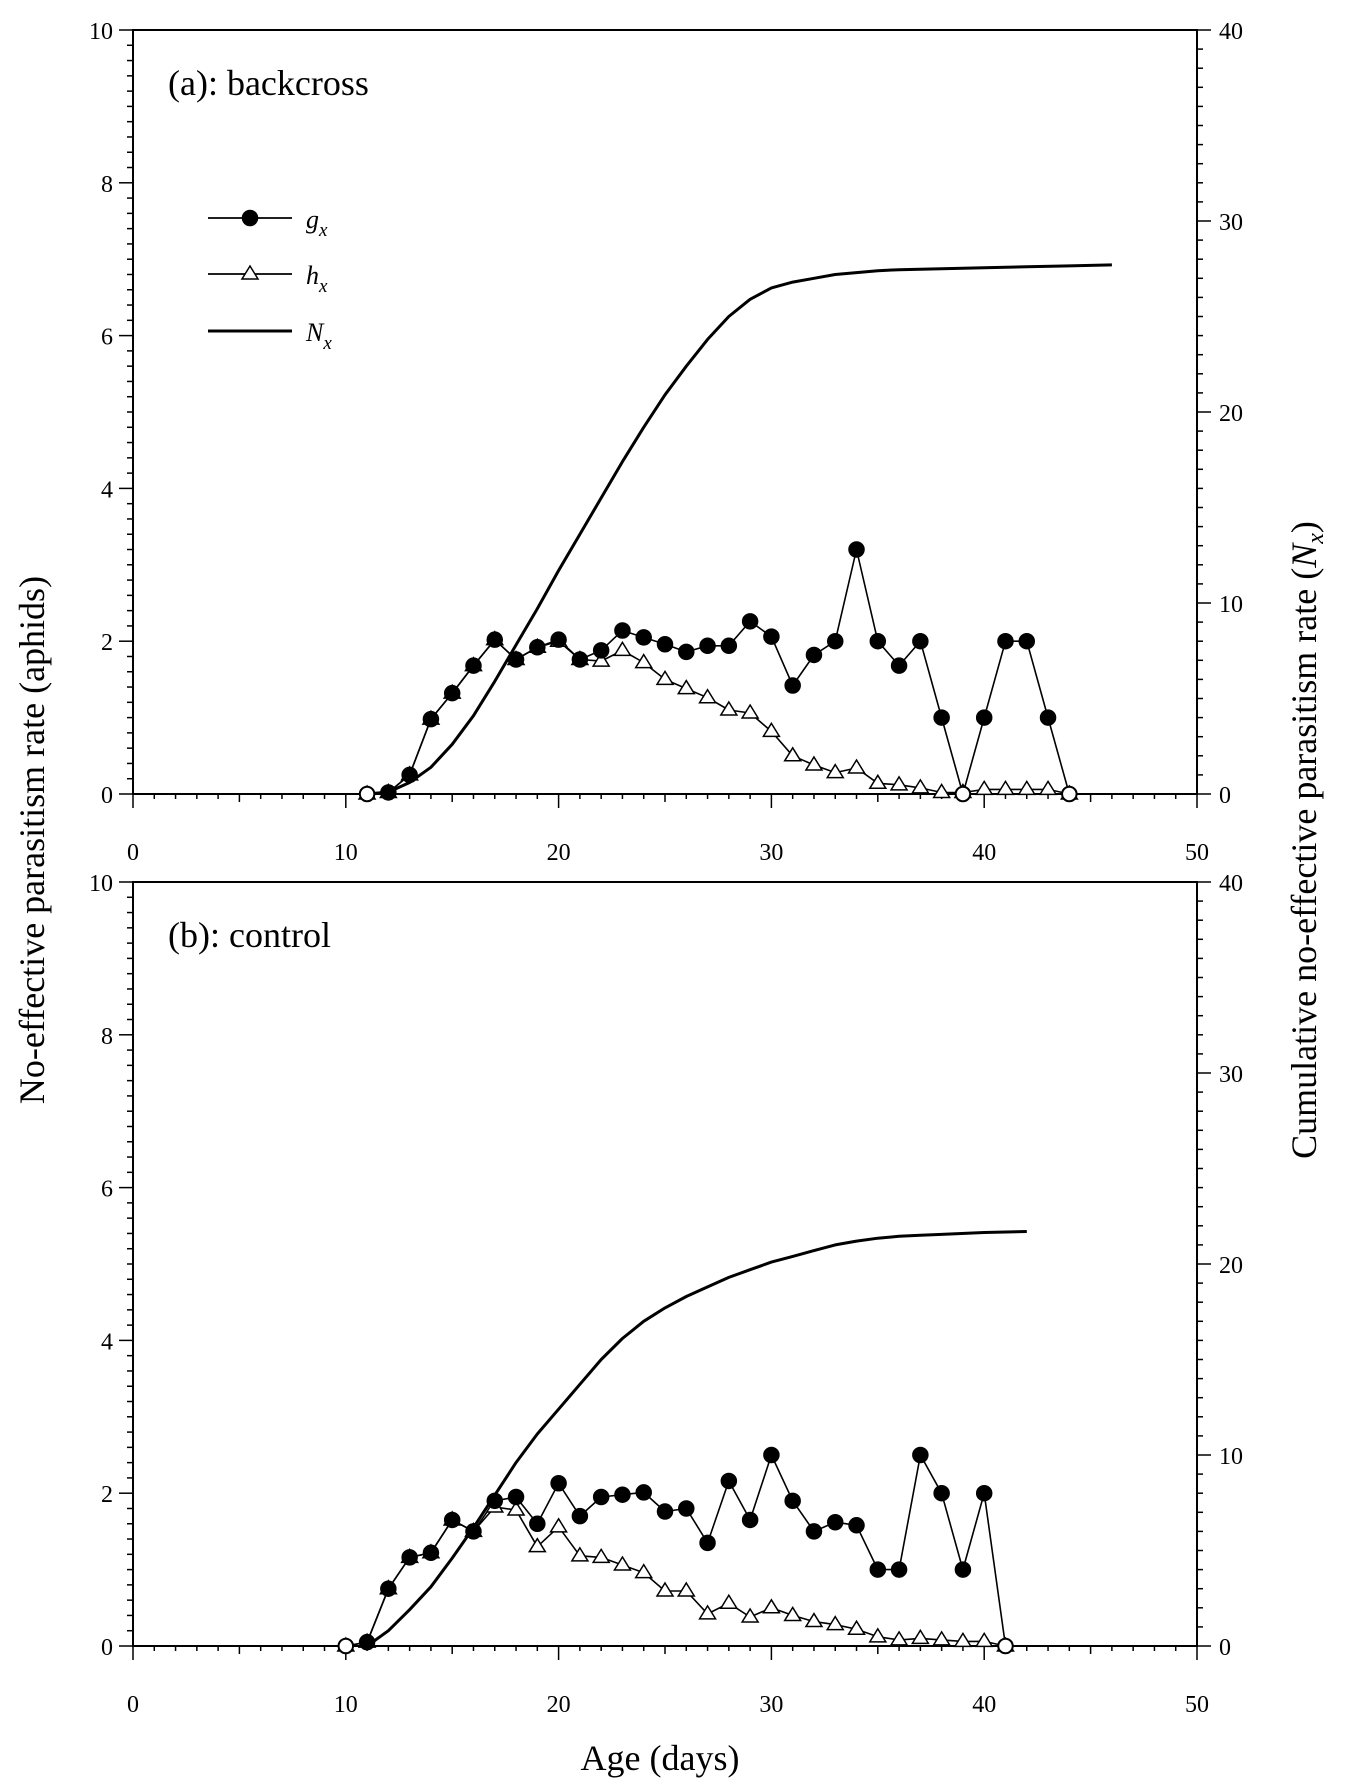  Describe the element at coordinates (1197, 853) in the screenshot. I see `x-tick-label: 50` at that location.